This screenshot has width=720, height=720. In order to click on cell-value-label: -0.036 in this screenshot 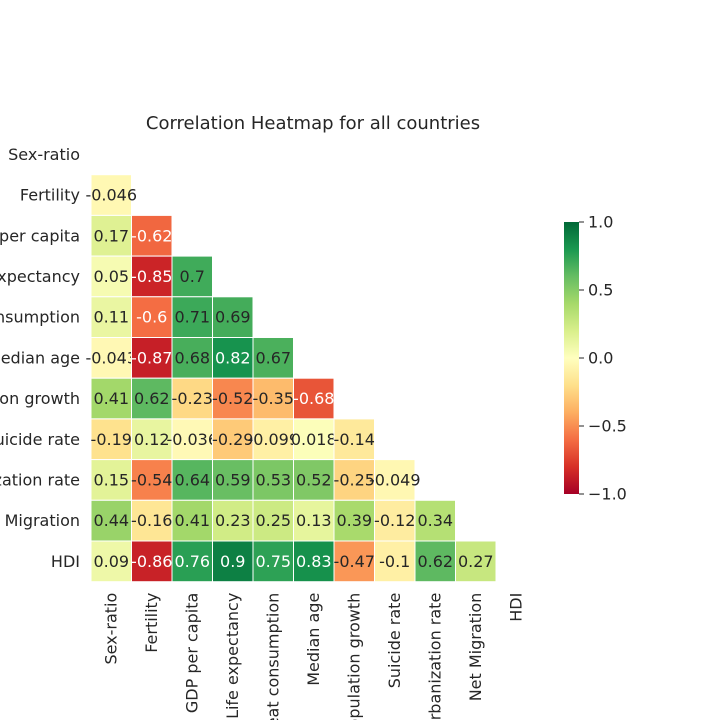, I will do `click(192, 439)`.